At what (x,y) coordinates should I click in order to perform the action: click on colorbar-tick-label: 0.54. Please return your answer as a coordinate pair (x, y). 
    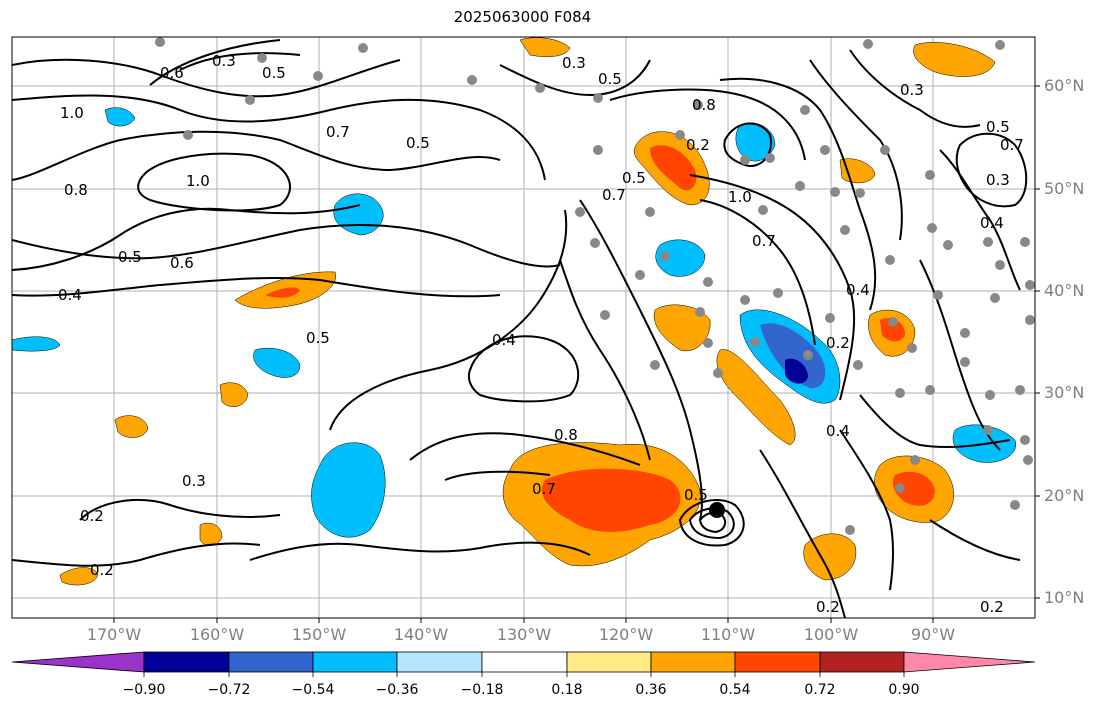
    Looking at the image, I should click on (735, 690).